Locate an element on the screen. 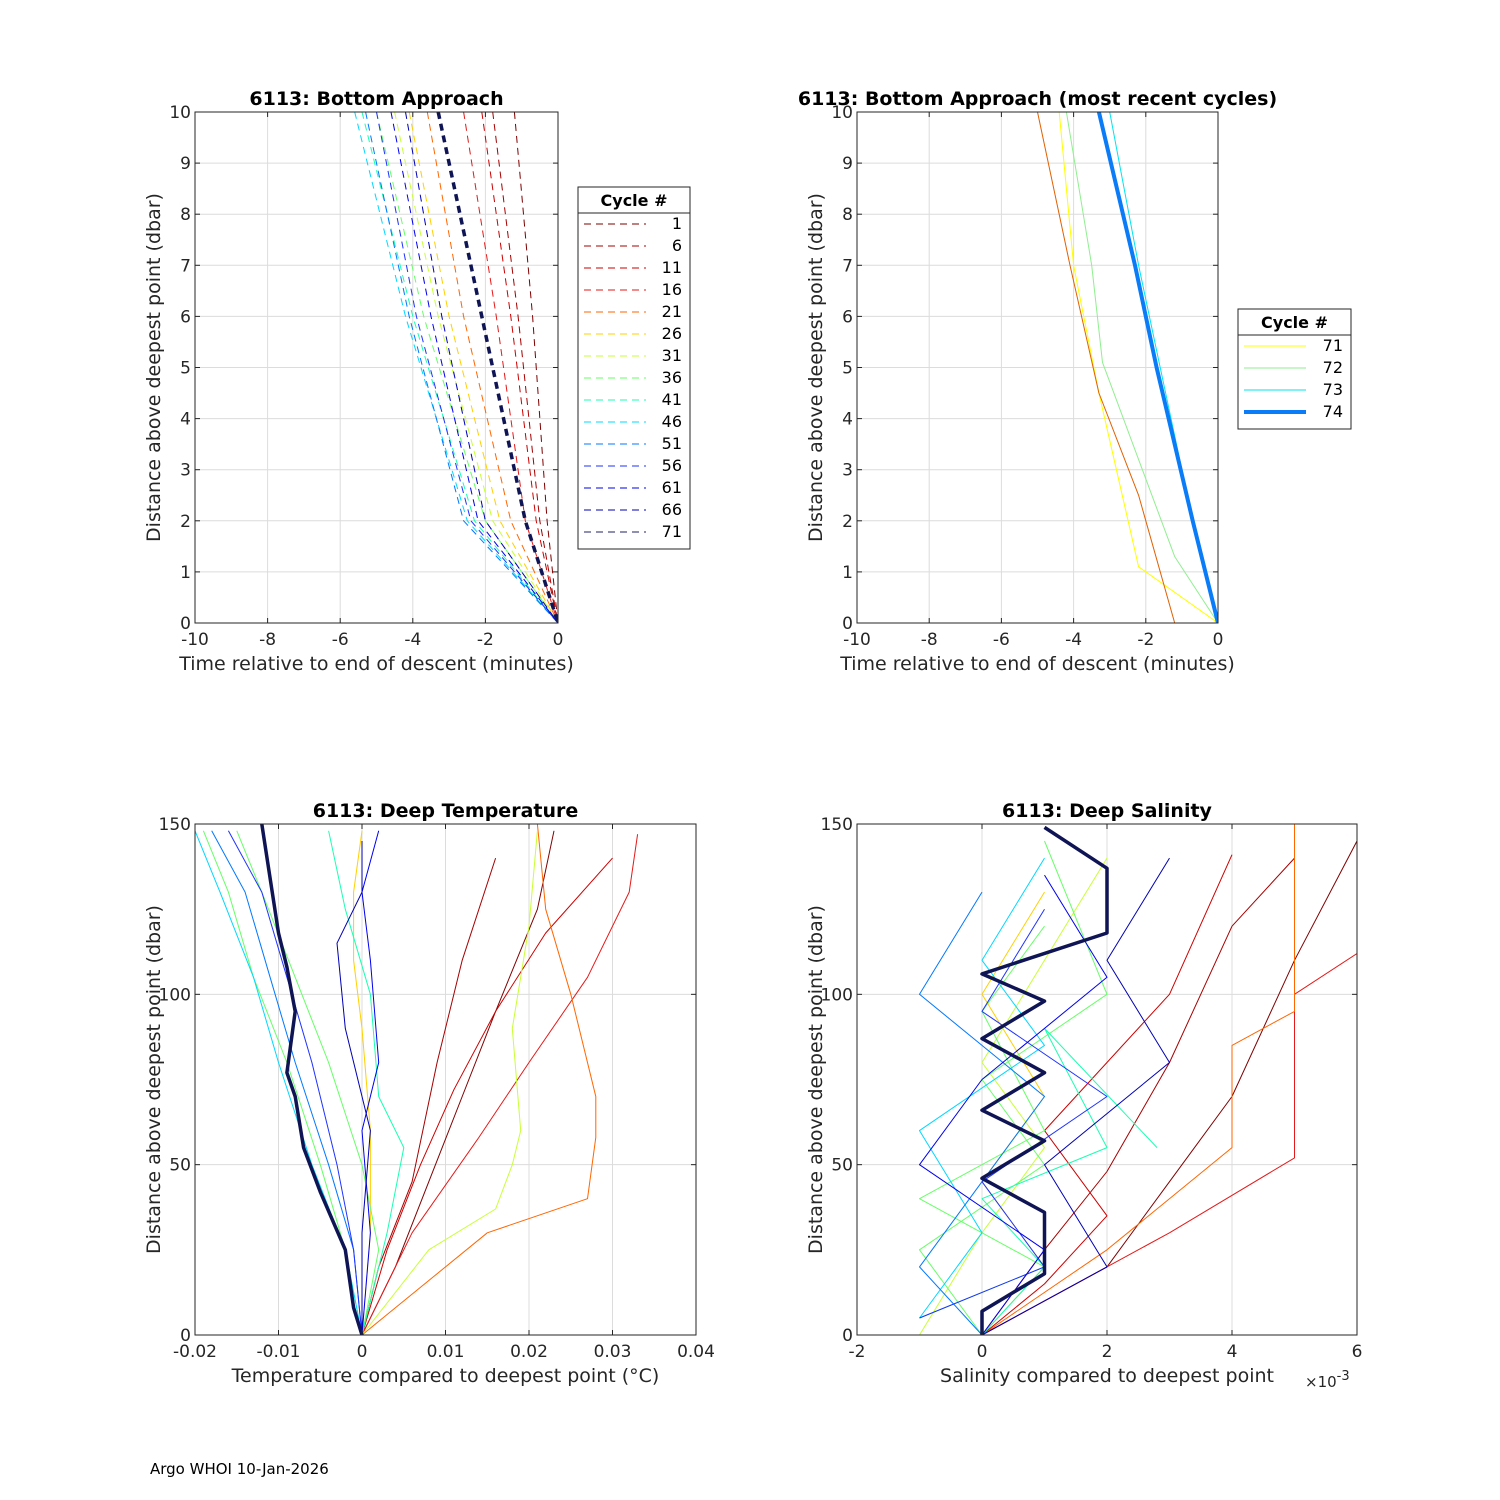  legend-box is located at coordinates (634, 368).